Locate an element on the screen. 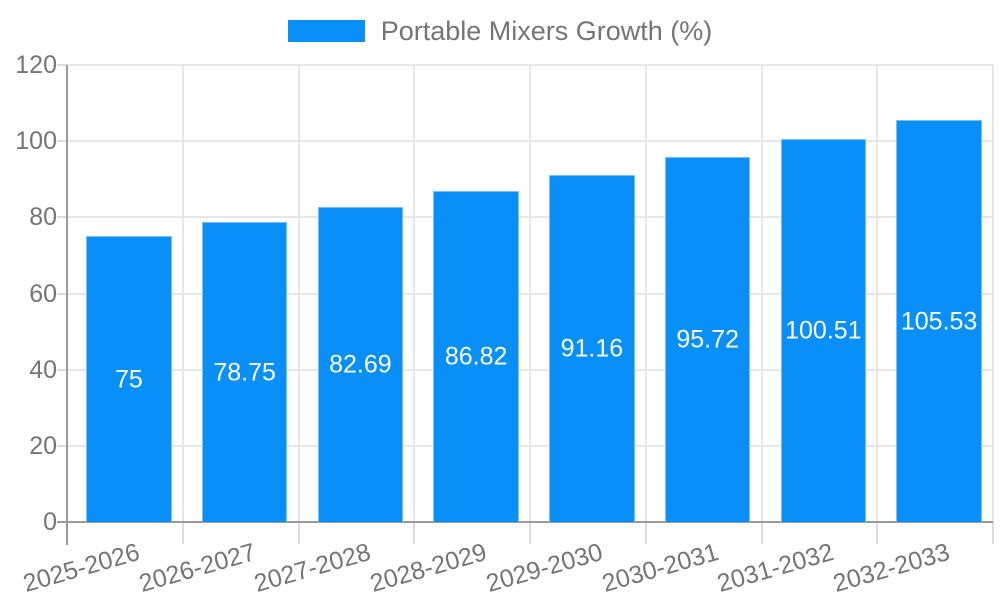  bar: 100.51 is located at coordinates (823, 330).